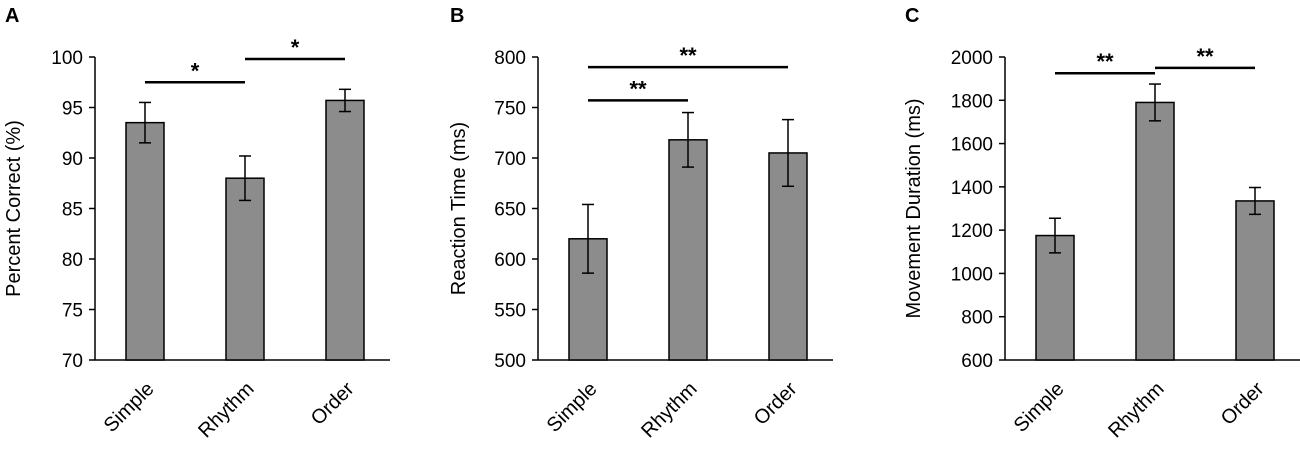 The height and width of the screenshot is (451, 1300). I want to click on y-tick-label: 100, so click(67, 58).